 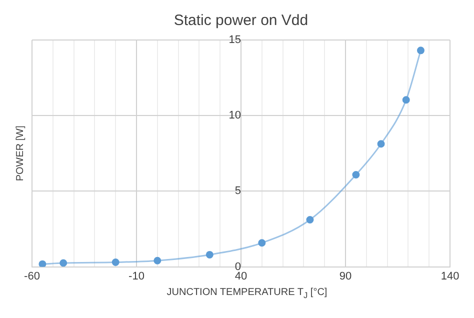 What do you see at coordinates (241, 21) in the screenshot?
I see `chart-title: Static power on Vdd` at bounding box center [241, 21].